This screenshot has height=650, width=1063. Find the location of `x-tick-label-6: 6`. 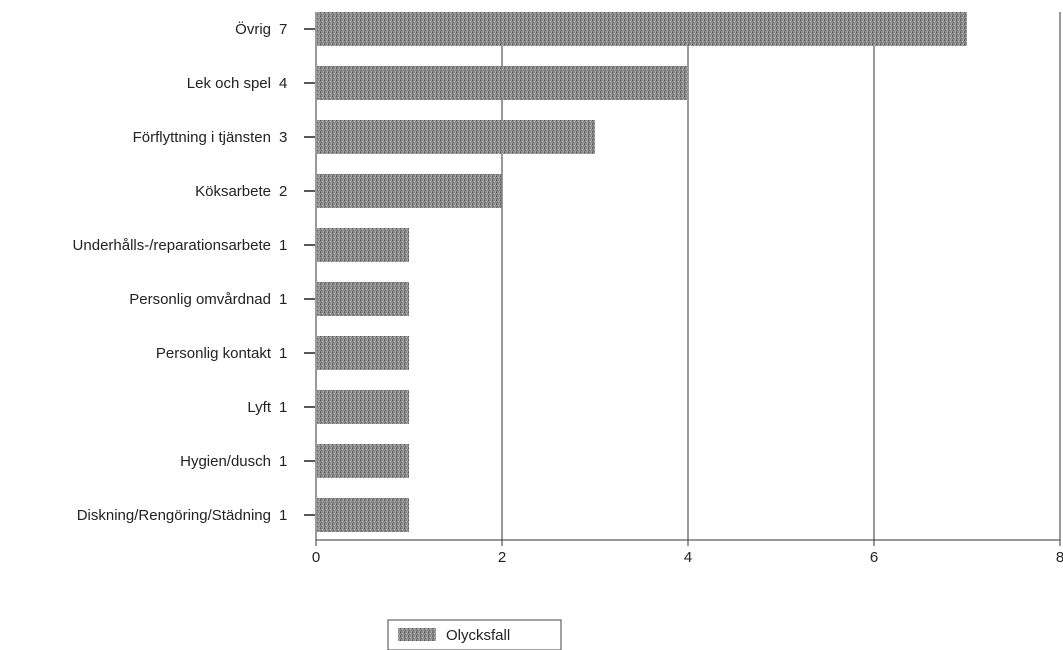

x-tick-label-6: 6 is located at coordinates (874, 557).